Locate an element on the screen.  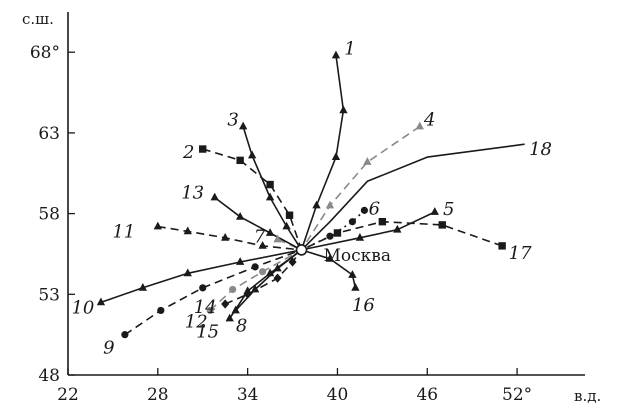
y-tick-label: 53 is located at coordinates (49, 295).